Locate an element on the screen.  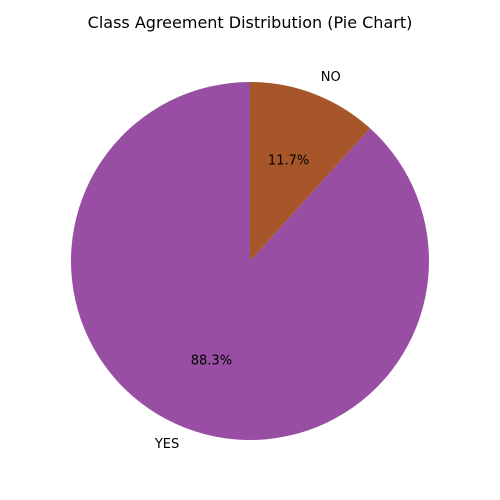
pie-pct-no: 11.7% is located at coordinates (288, 160).